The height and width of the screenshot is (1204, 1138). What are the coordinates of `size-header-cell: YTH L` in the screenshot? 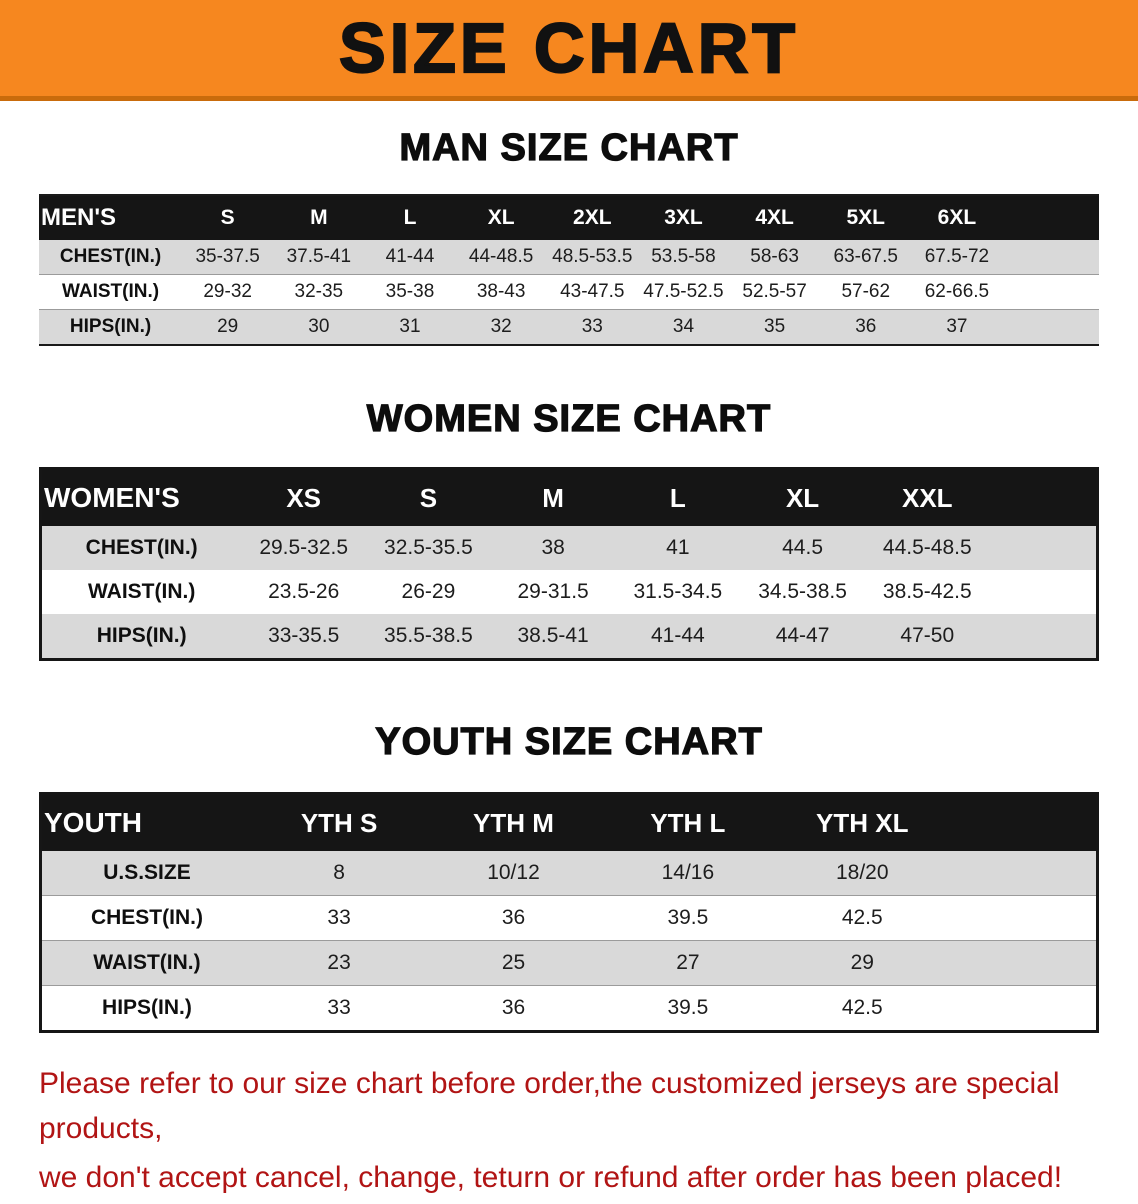 It's located at (688, 822).